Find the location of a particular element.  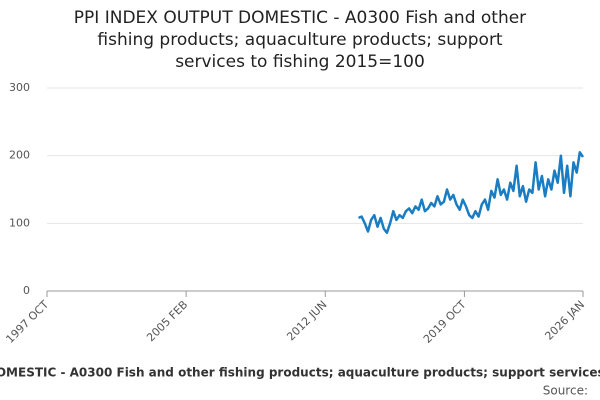

y-tick-label: 100 is located at coordinates (19, 222).